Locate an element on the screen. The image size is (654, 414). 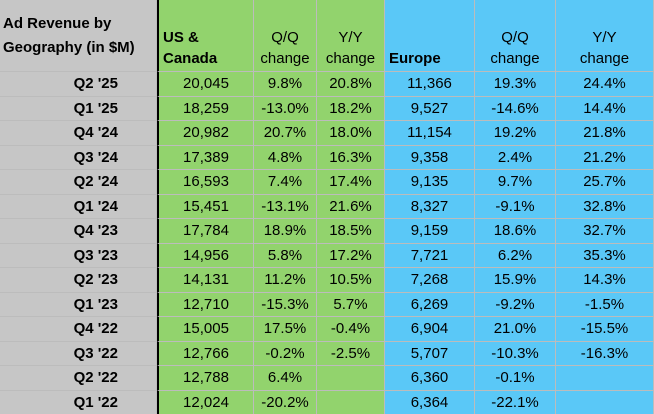
europe-revenue-cell: 7,268 is located at coordinates (430, 280).